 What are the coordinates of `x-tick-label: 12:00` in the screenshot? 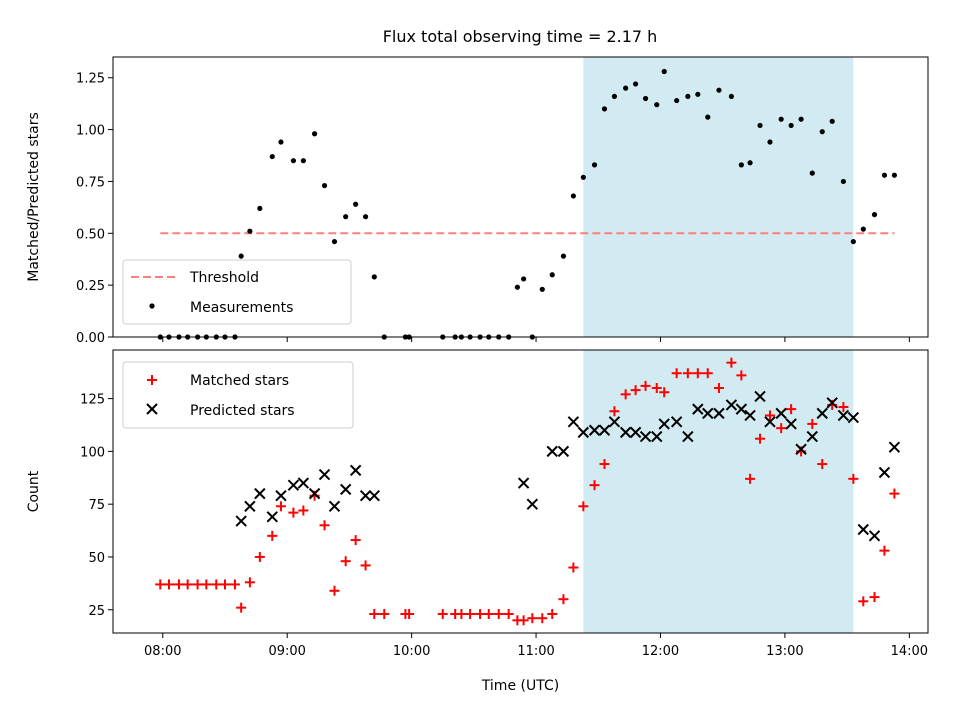 It's located at (660, 651).